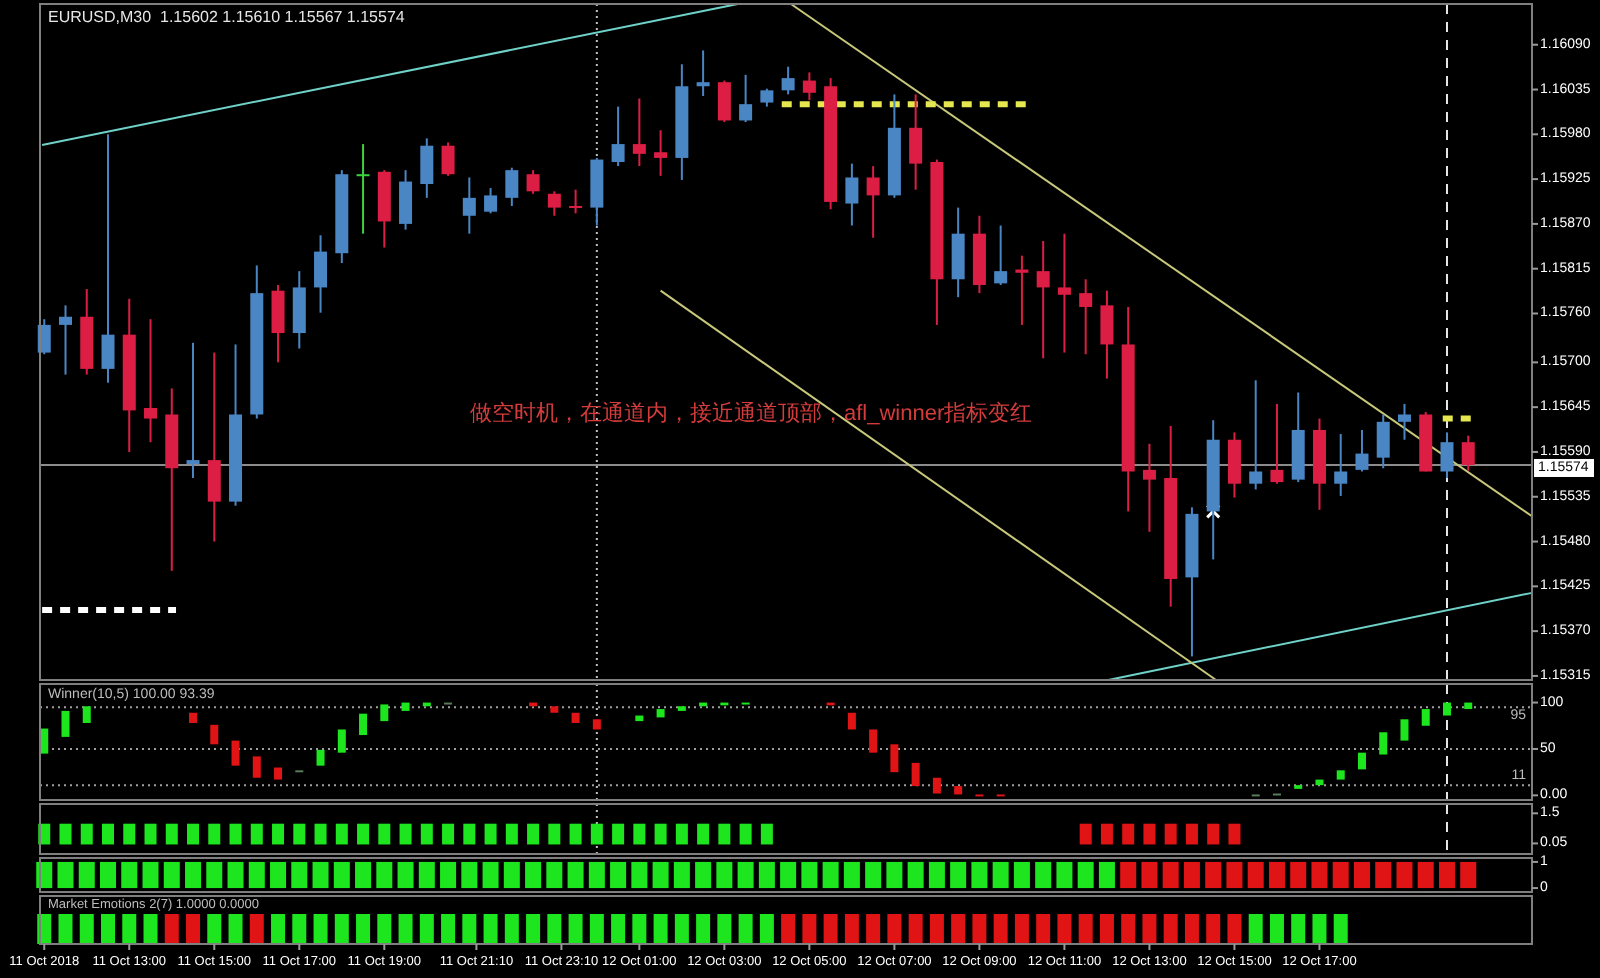  Describe the element at coordinates (751, 413) in the screenshot. I see `annotation: 做空时机，在通道内，接近通道顶部，afl_winner指标变红` at that location.